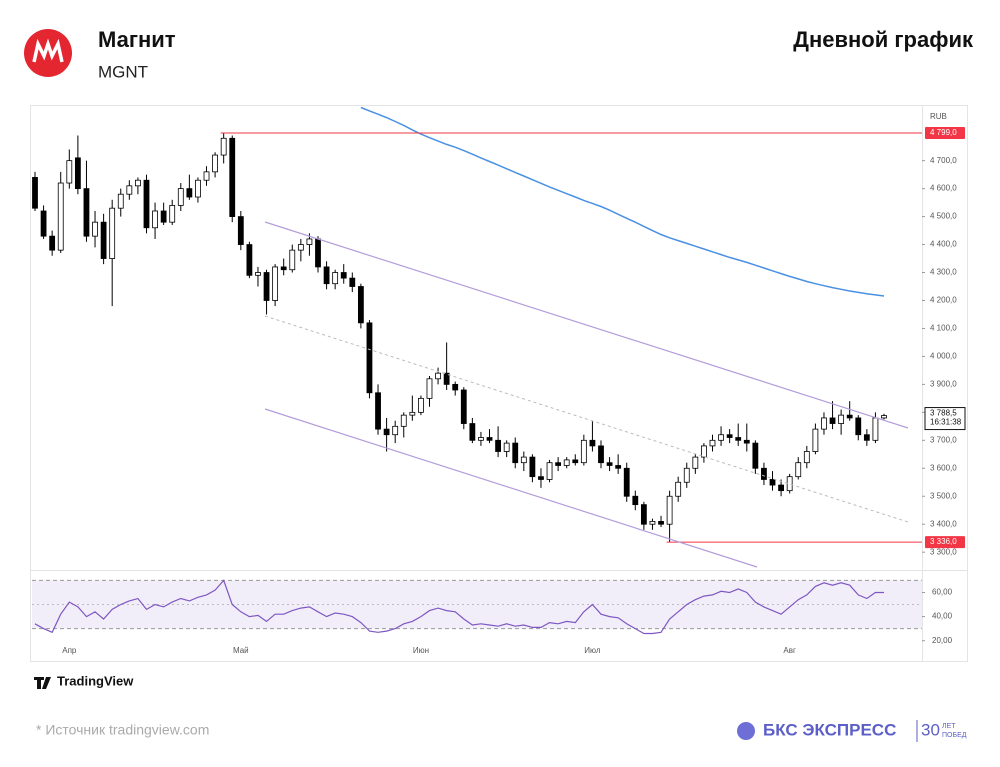 This screenshot has width=1000, height=767. Describe the element at coordinates (942, 640) in the screenshot. I see `rsi-tick-label: 20,00` at that location.